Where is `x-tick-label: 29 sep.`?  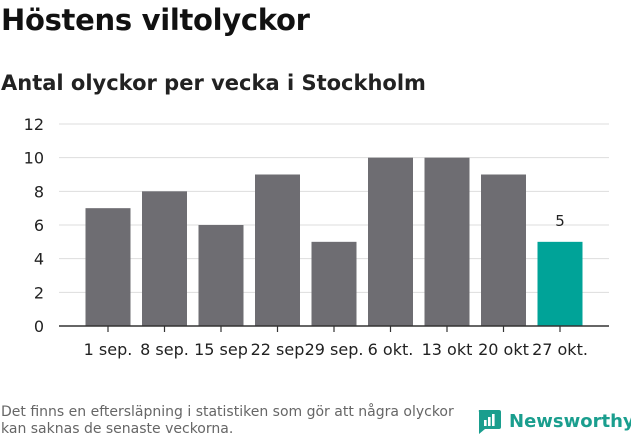 x-tick-label: 29 sep. is located at coordinates (334, 349).